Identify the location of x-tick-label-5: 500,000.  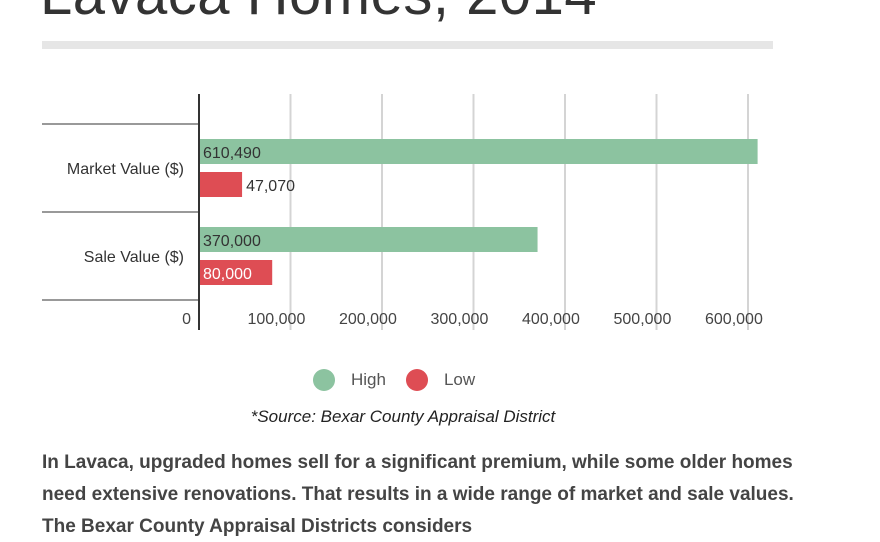
(643, 319).